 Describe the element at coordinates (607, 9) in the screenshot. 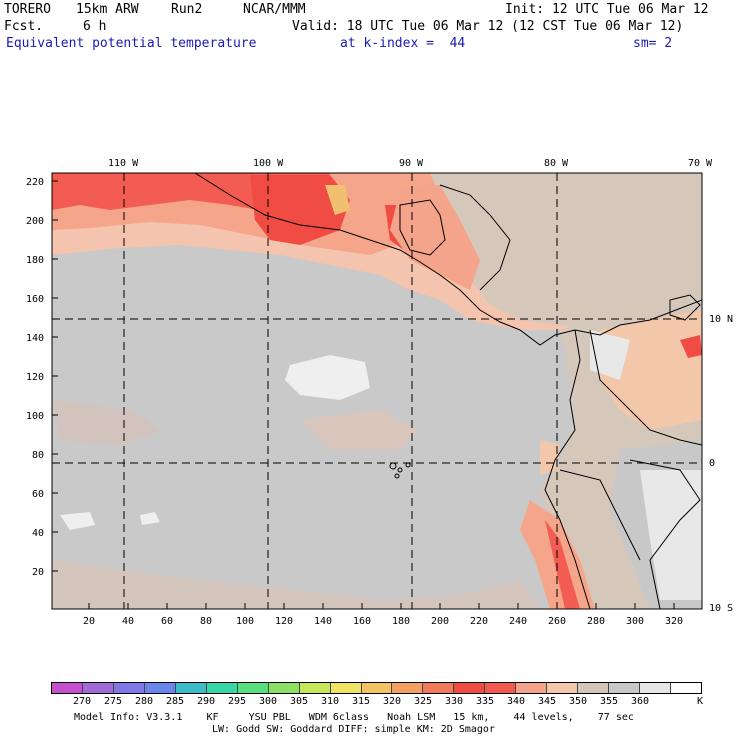

I see `init-time: Init: 12 UTC Tue 06 Mar 12` at that location.